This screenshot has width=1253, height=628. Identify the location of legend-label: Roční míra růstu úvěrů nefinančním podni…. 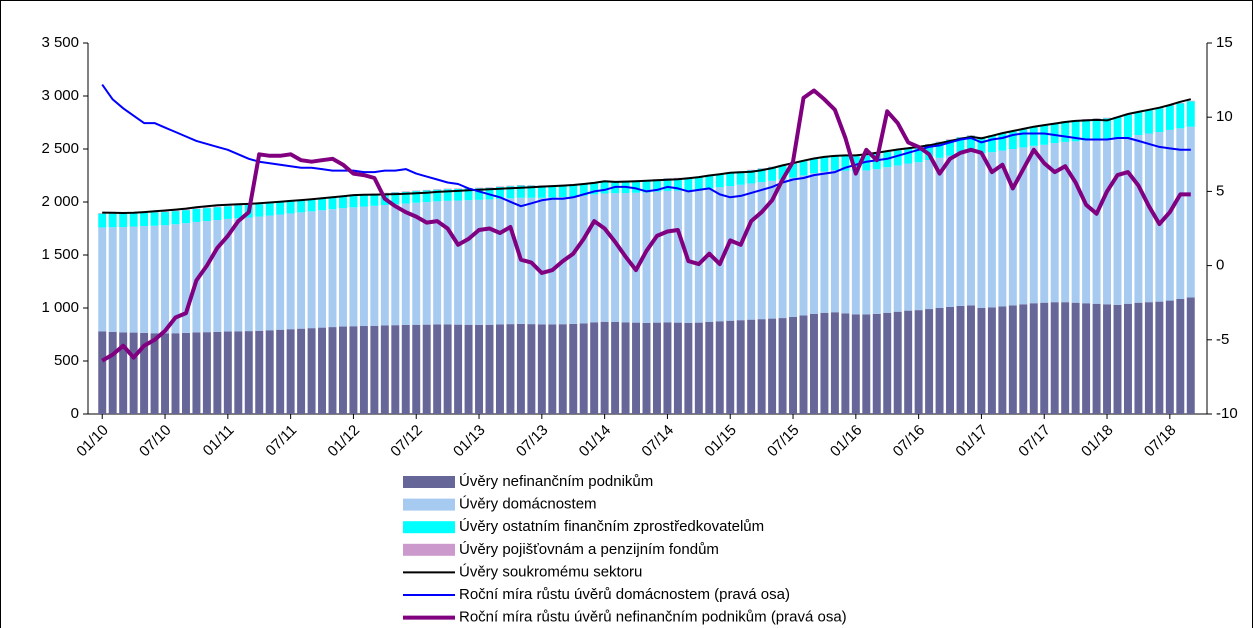
(653, 617).